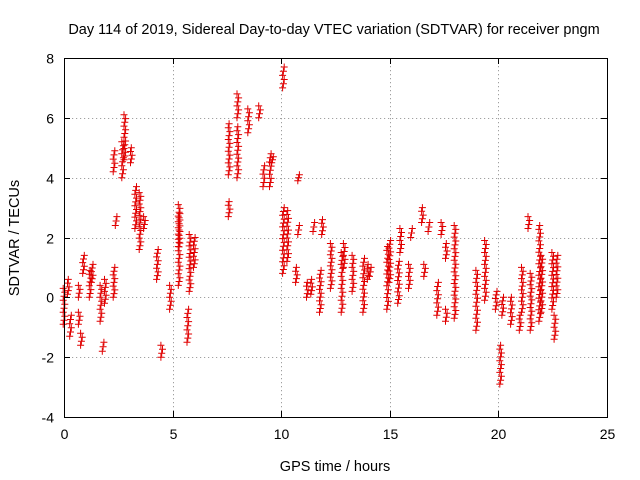 This screenshot has width=640, height=480. Describe the element at coordinates (50, 179) in the screenshot. I see `y-tick-label: 4` at that location.